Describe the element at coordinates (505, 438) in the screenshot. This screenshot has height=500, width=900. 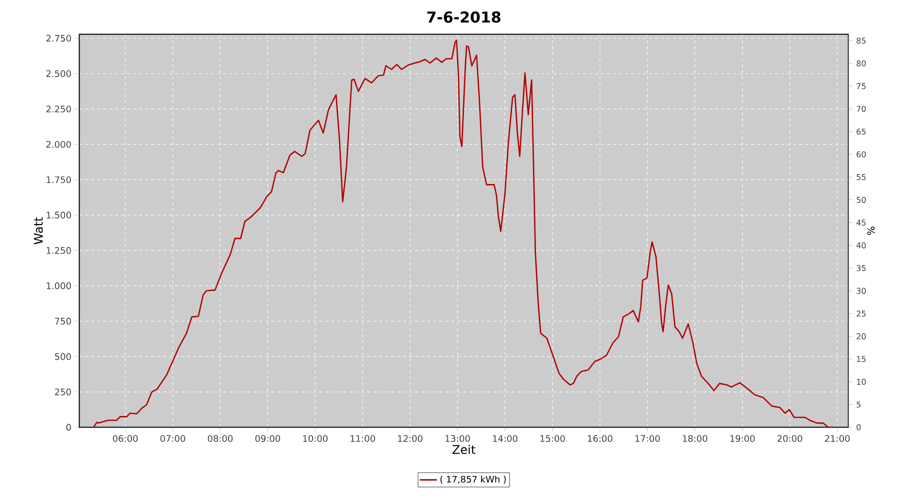
I see `x-tick-label: 14:00` at that location.